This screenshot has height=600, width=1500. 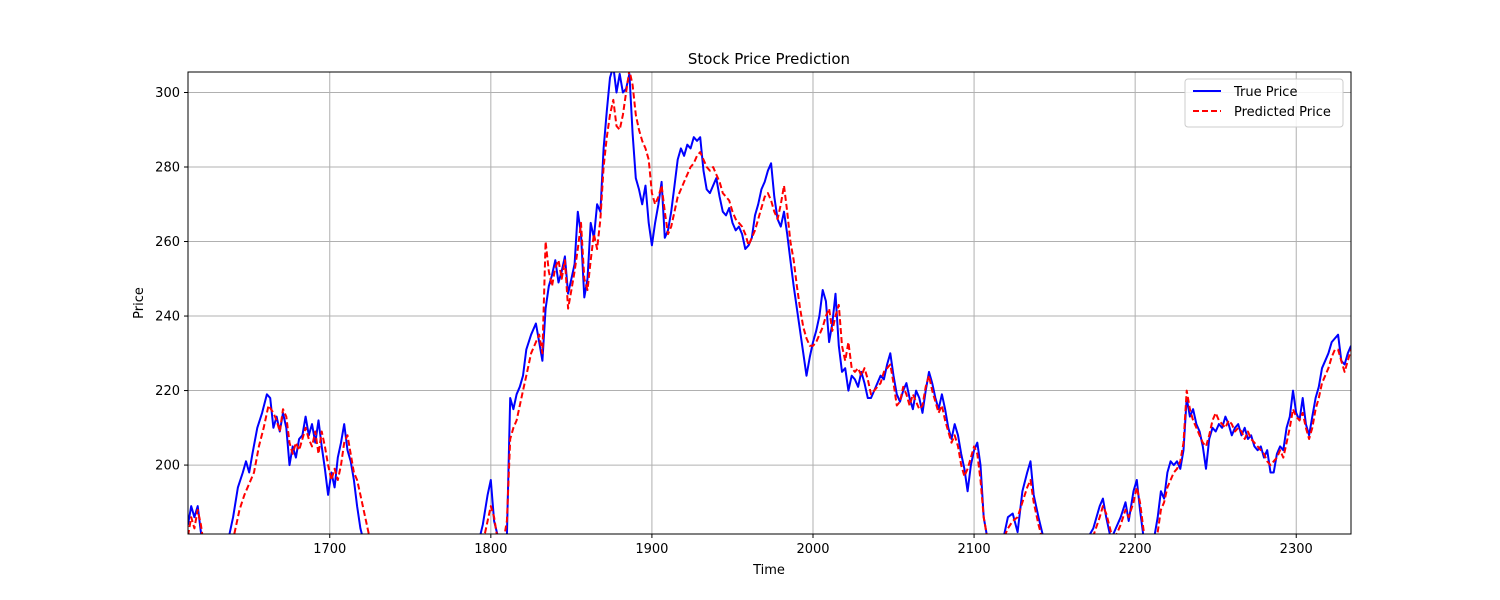 What do you see at coordinates (1296, 549) in the screenshot?
I see `x-tick-label: 2300` at bounding box center [1296, 549].